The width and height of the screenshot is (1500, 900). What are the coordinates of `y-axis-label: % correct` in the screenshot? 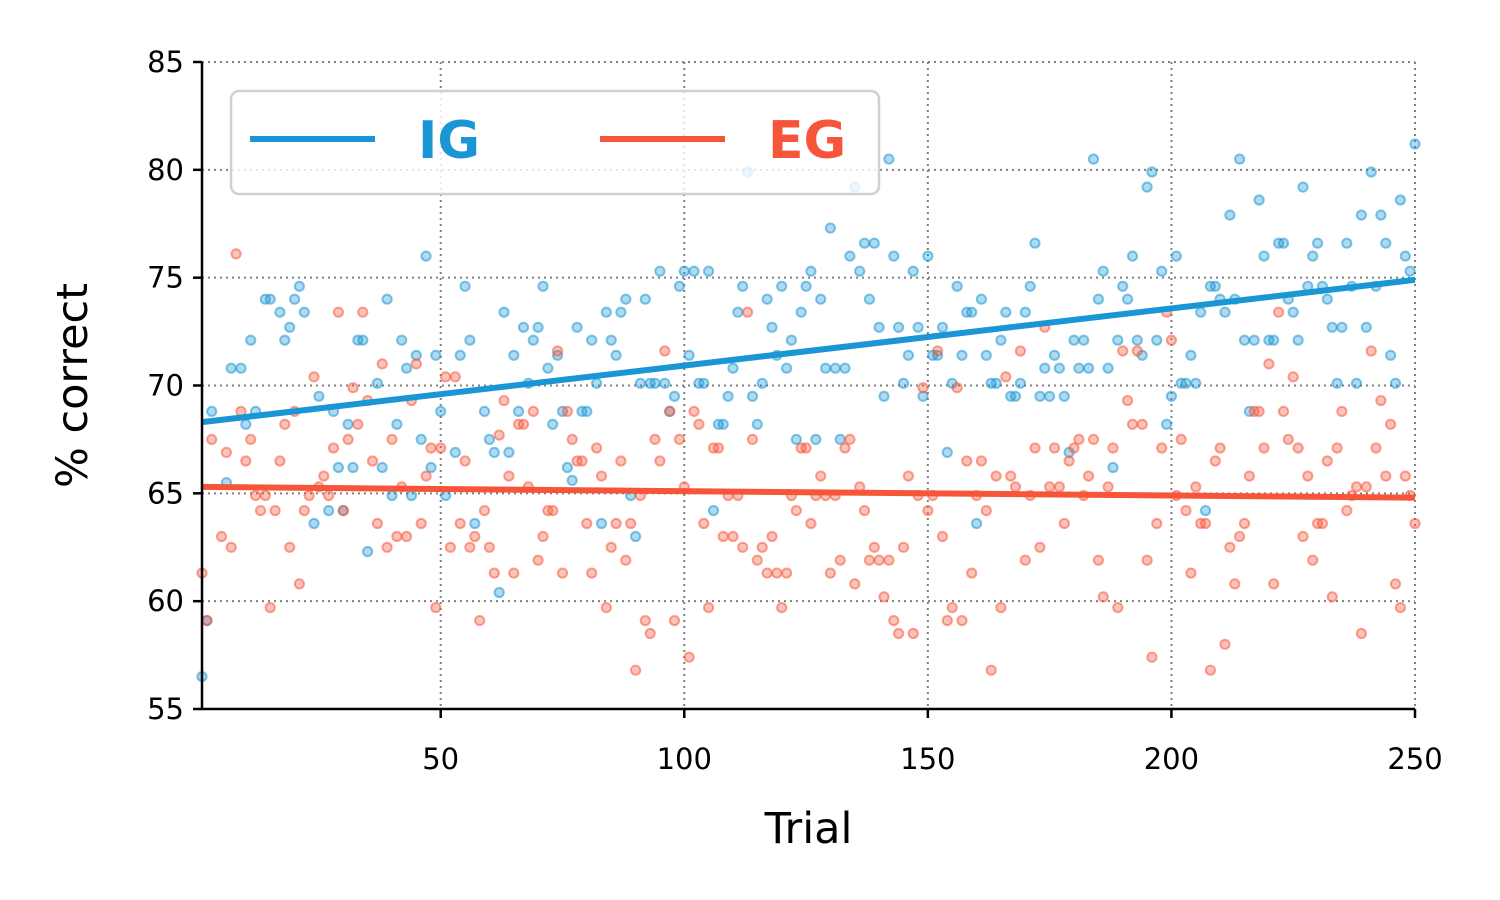 It's located at (73, 385).